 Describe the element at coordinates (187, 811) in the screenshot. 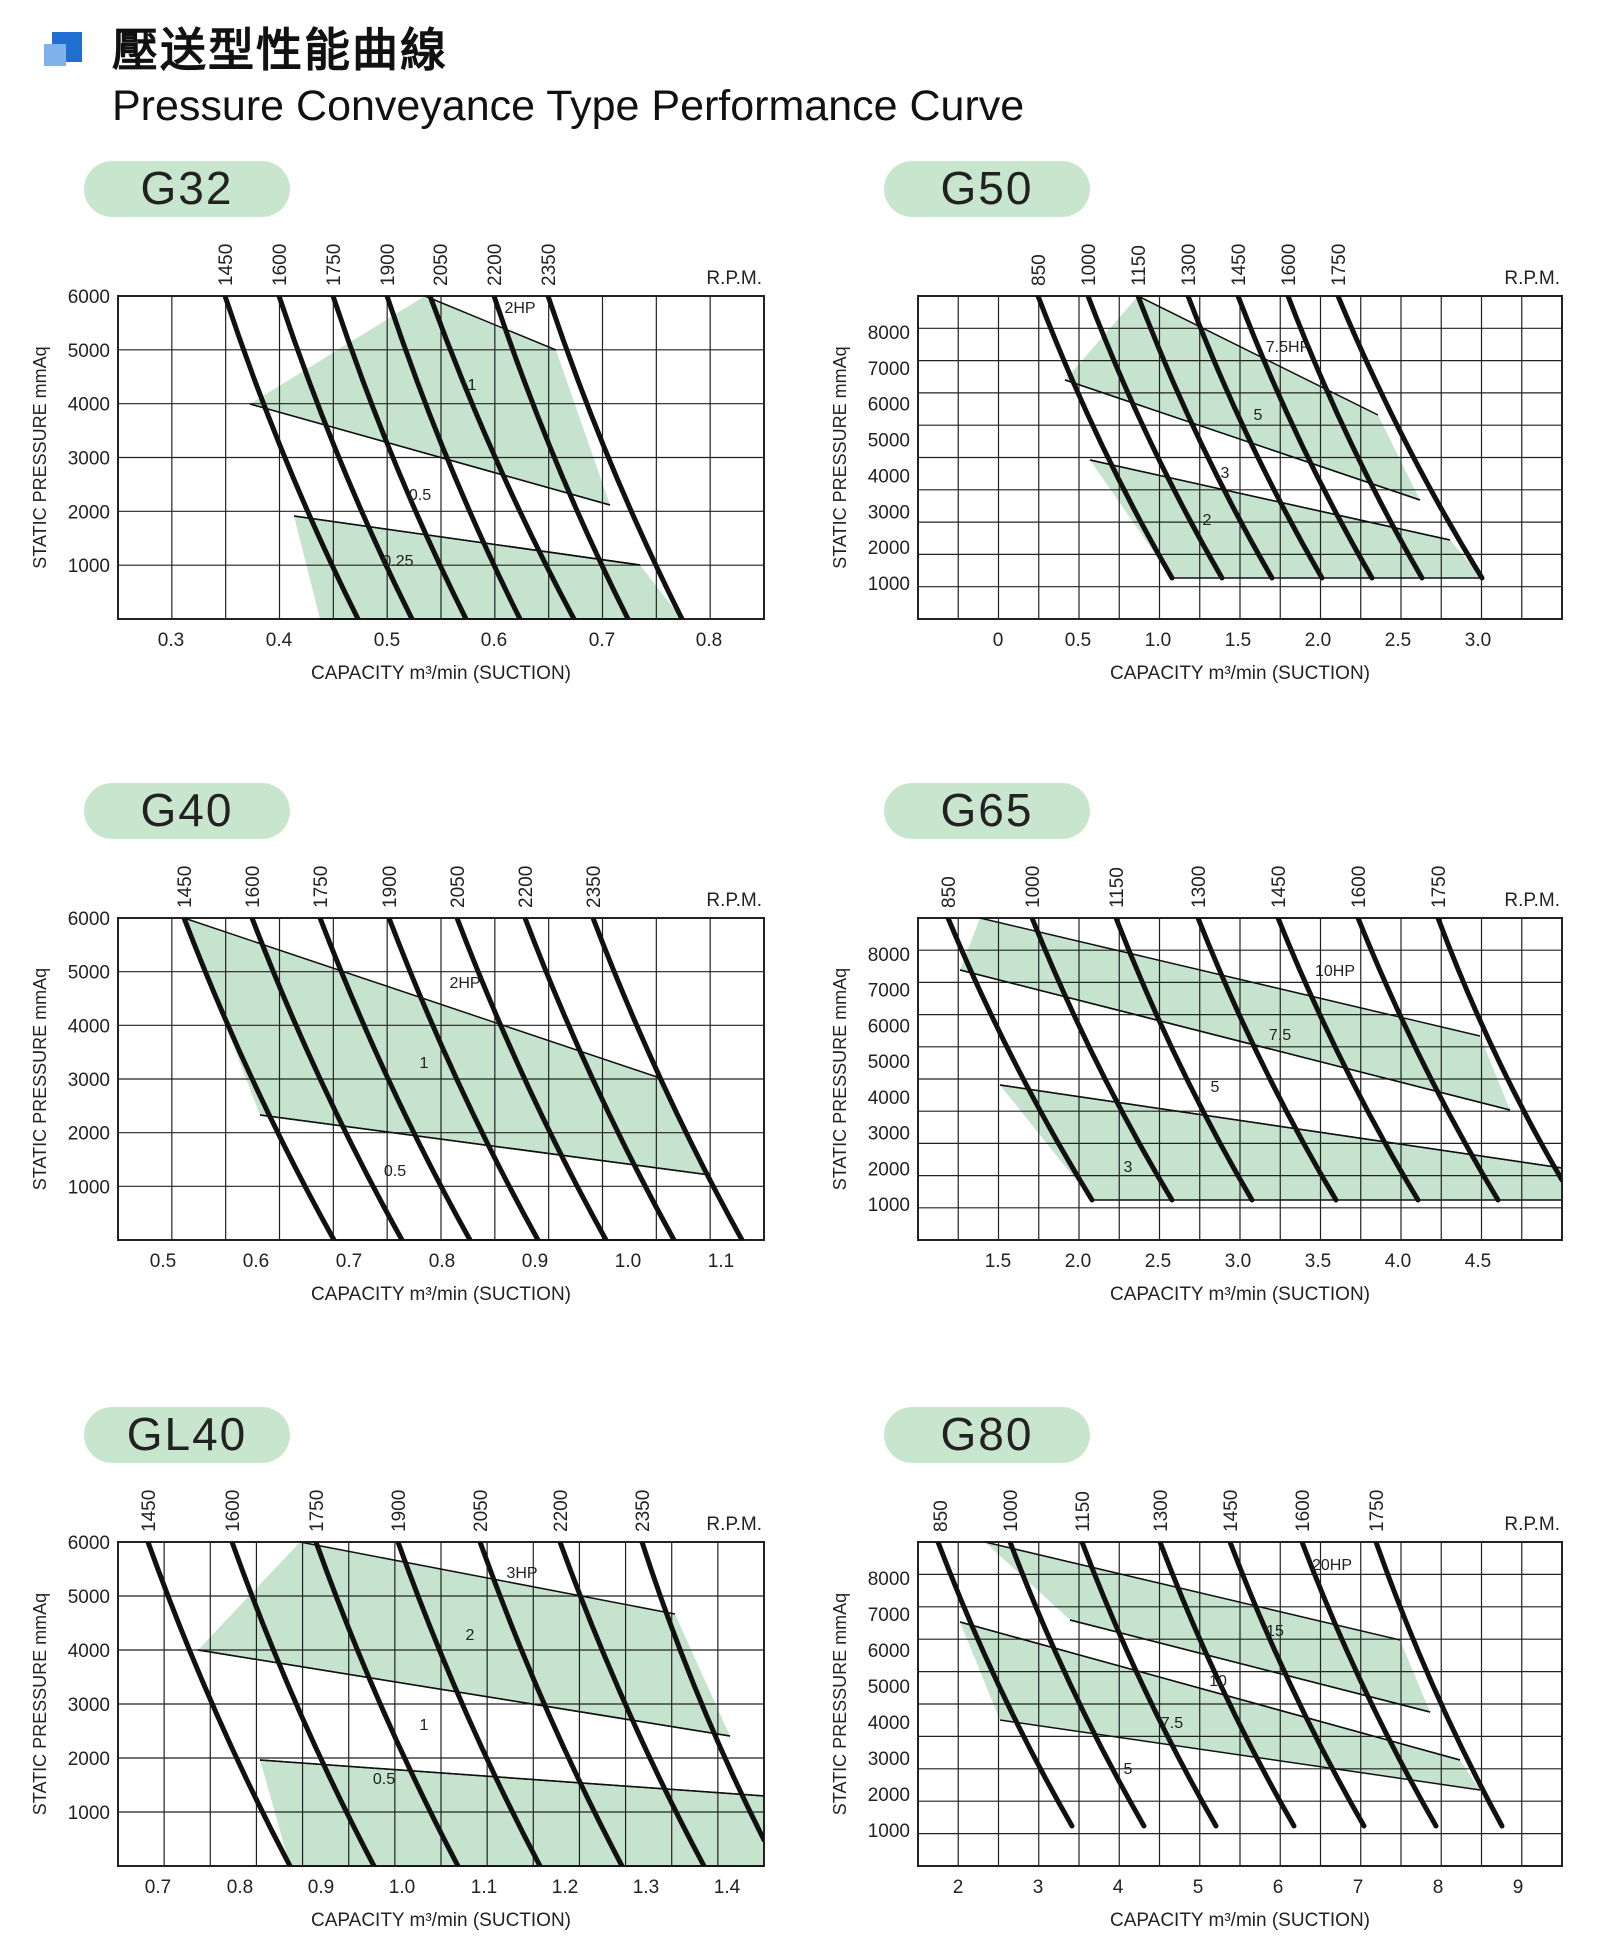

I see `model-pill` at that location.